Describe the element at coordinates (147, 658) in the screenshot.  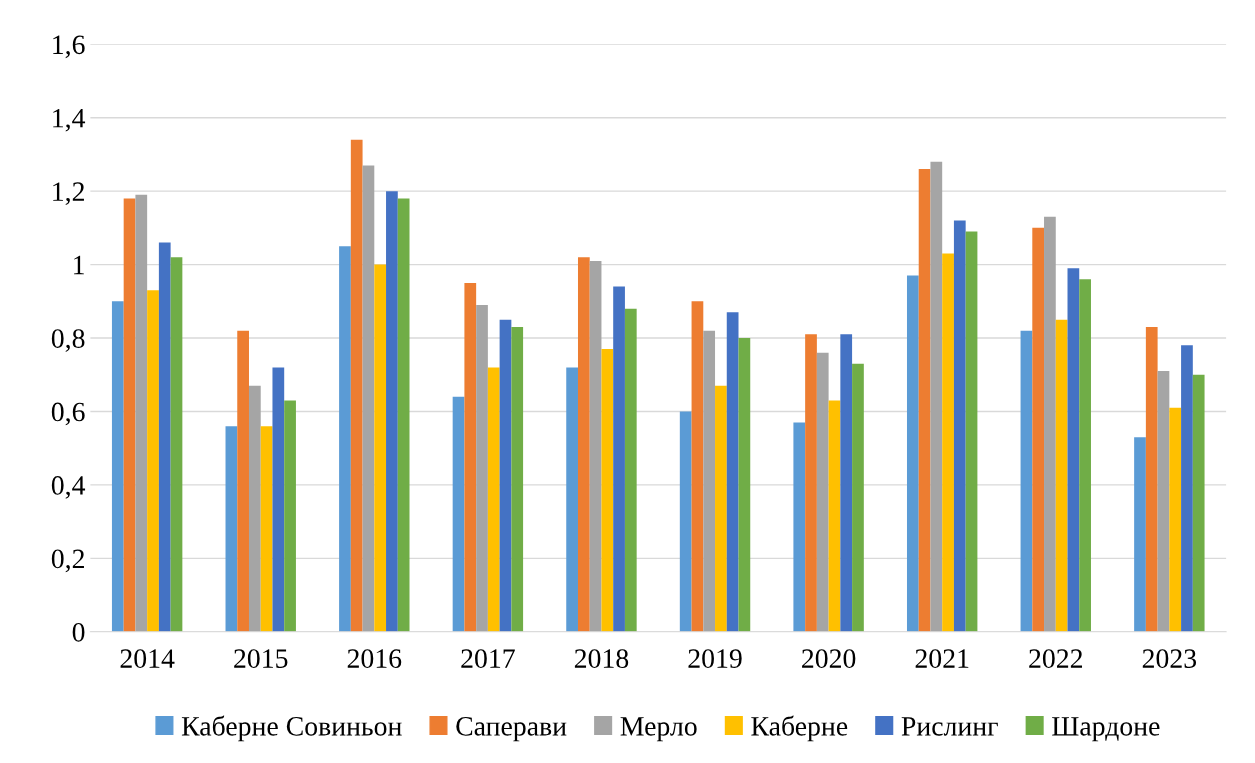
I see `x-tick-label: 2014` at that location.